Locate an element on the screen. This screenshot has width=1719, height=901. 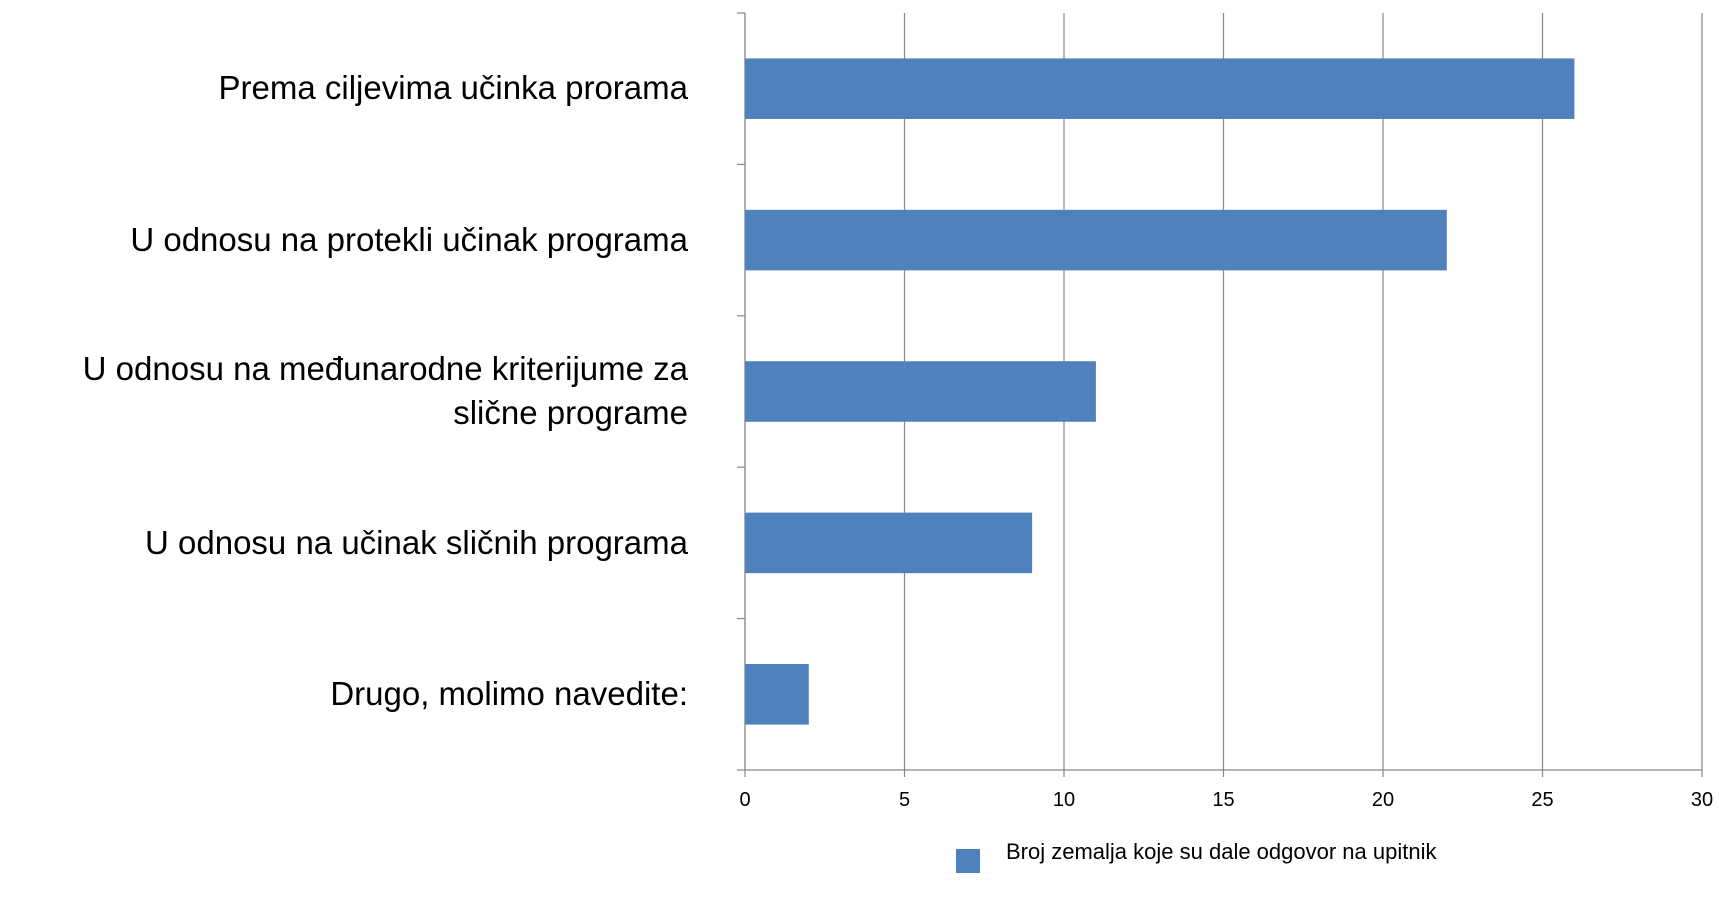
x-tick-label: 0 is located at coordinates (744, 800).